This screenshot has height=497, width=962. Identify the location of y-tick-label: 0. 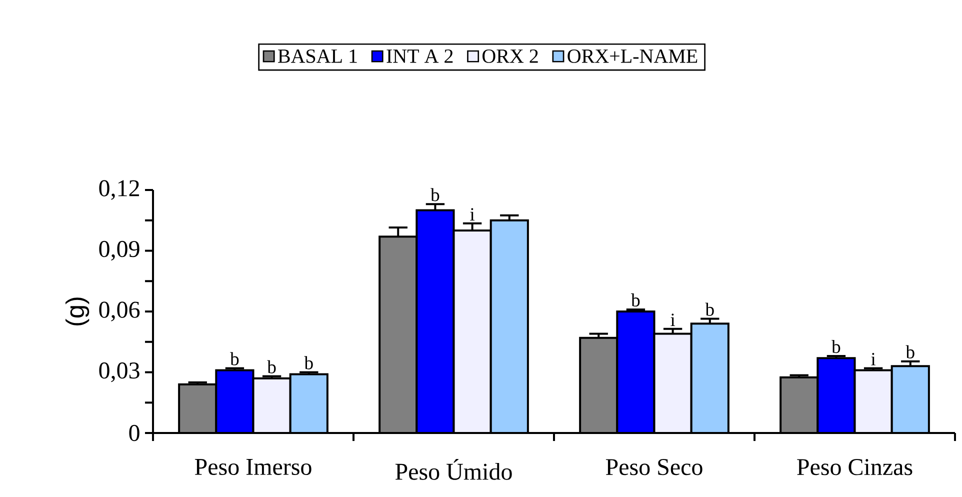
(134, 433).